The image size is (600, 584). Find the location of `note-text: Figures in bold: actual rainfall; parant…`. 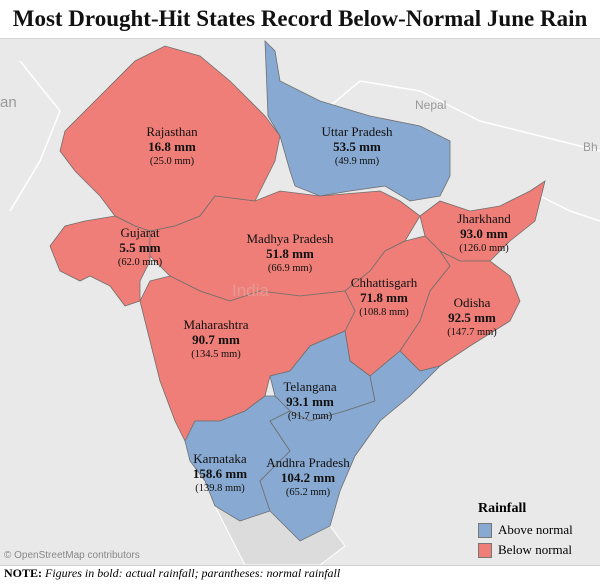

note-text: Figures in bold: actual rainfall; parant… is located at coordinates (193, 573).